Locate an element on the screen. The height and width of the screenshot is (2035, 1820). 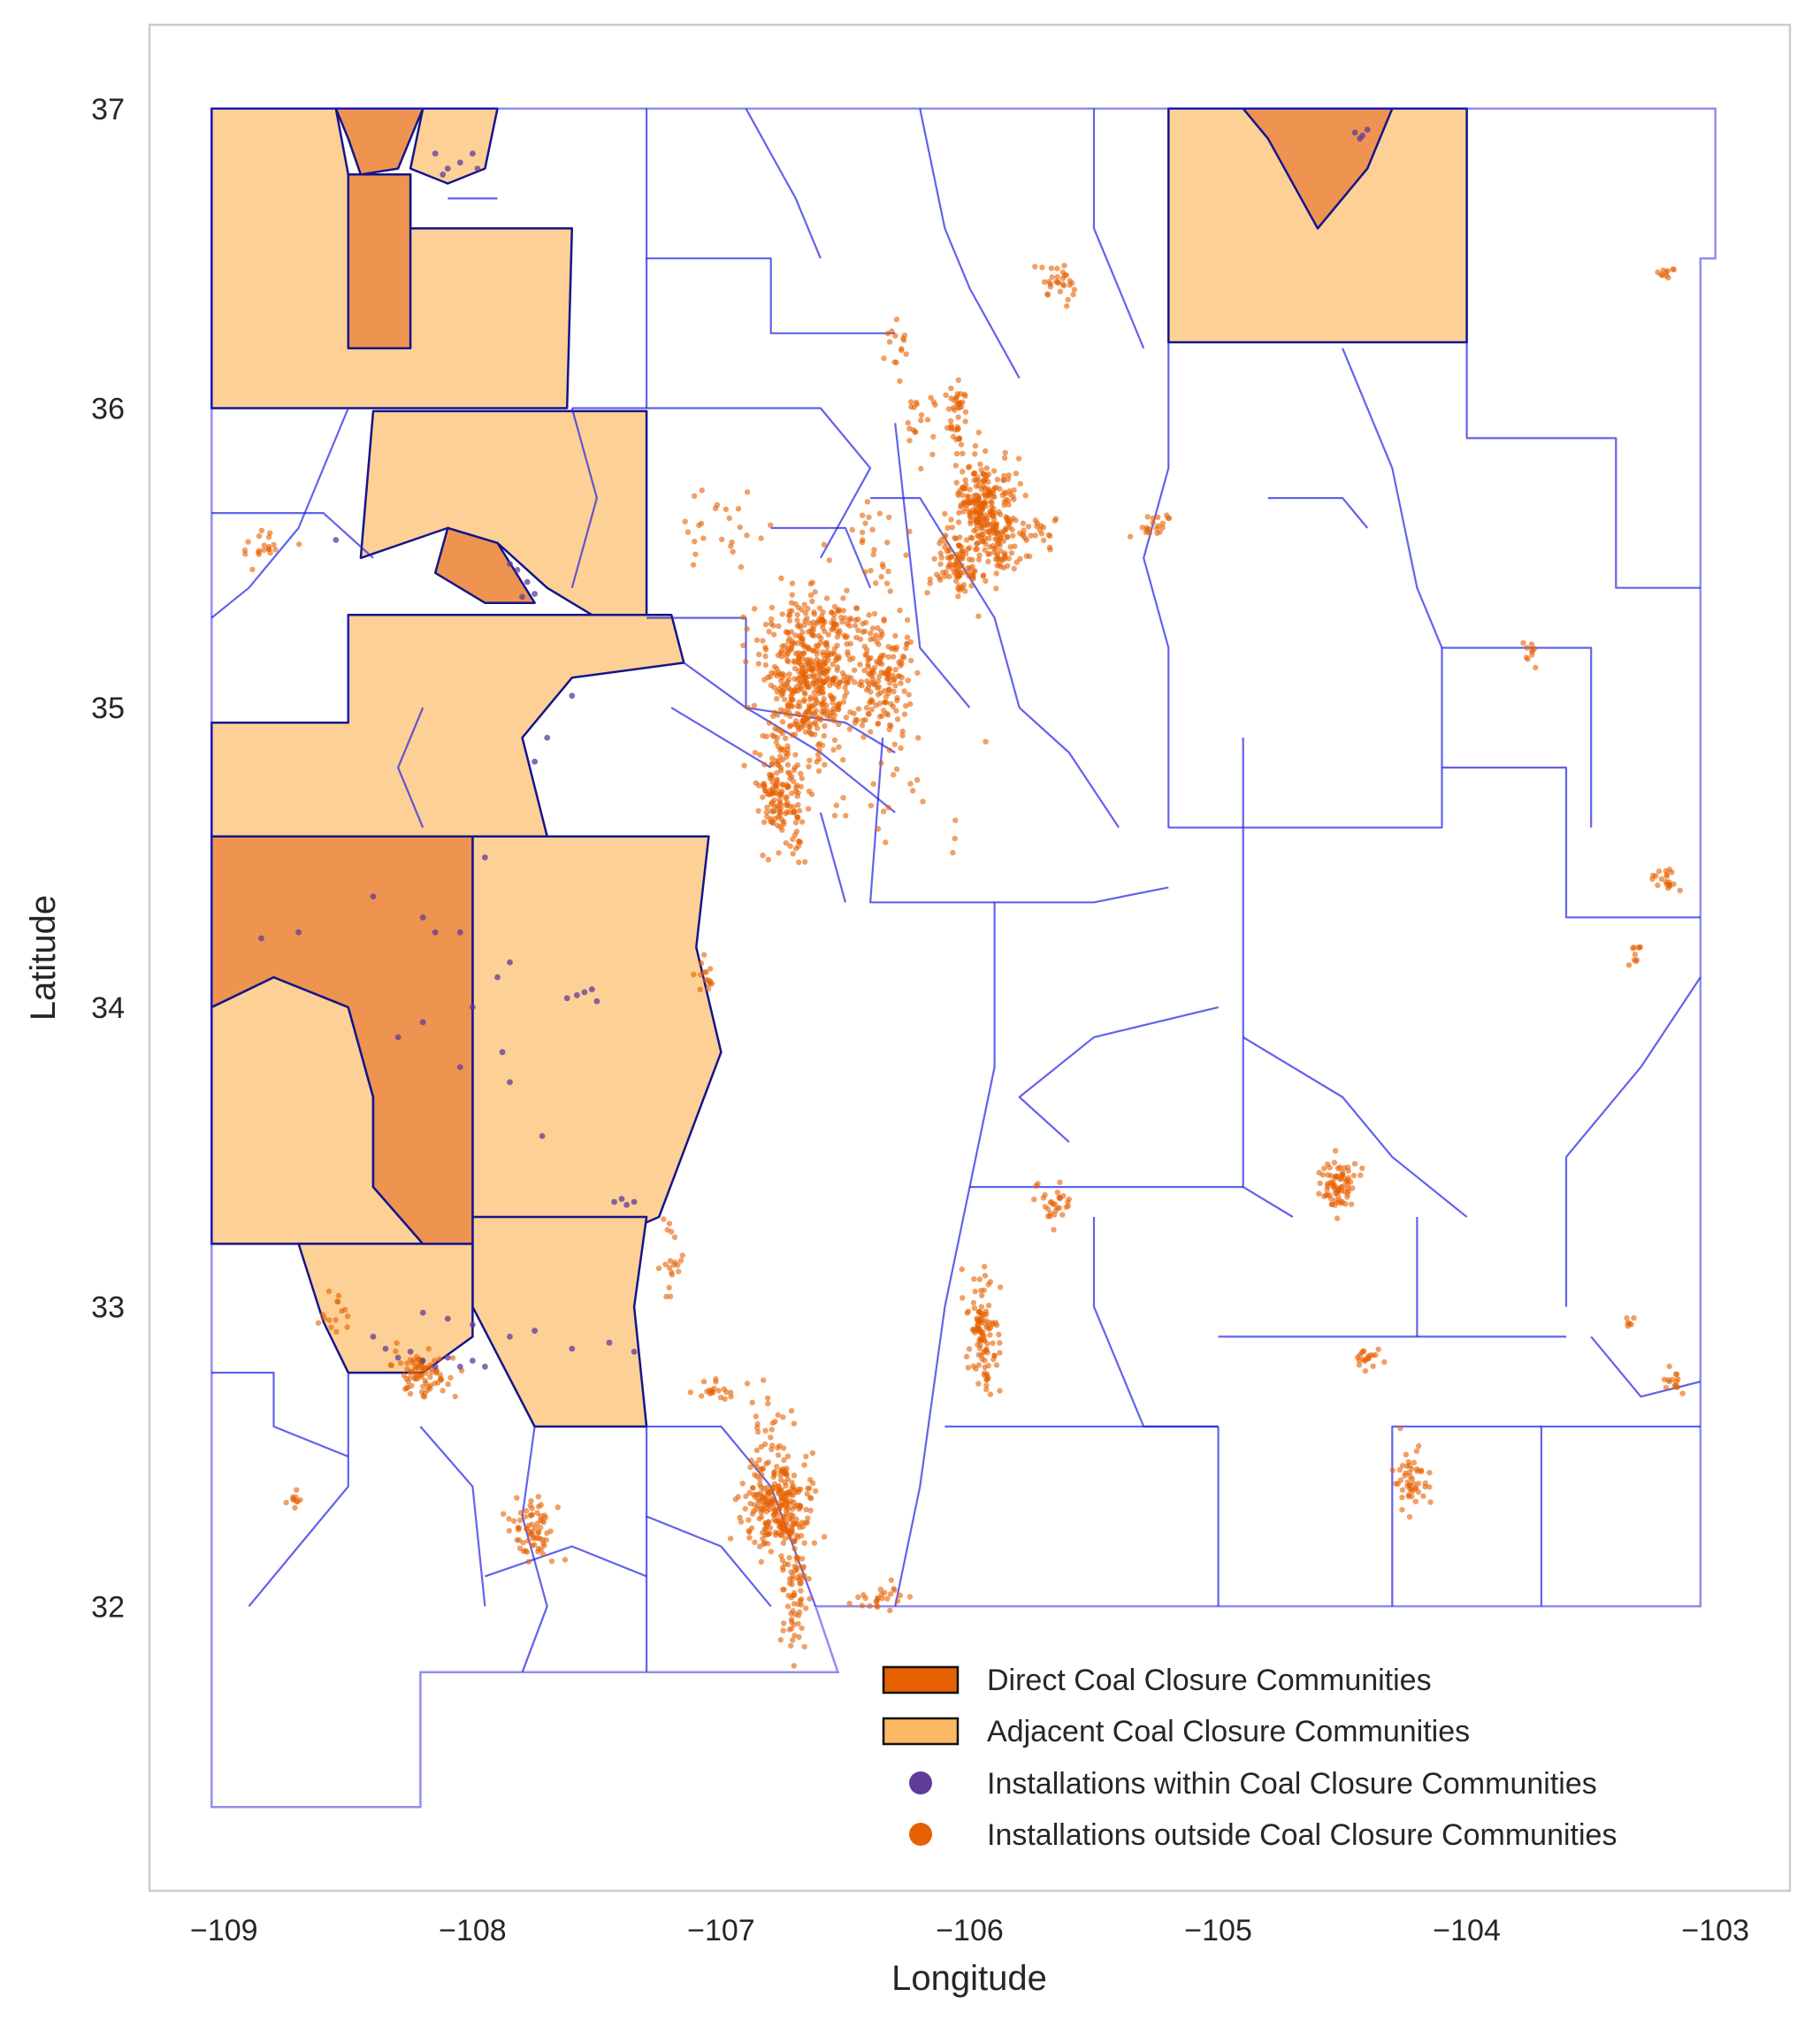
x-tick-label: −107 is located at coordinates (721, 1930).